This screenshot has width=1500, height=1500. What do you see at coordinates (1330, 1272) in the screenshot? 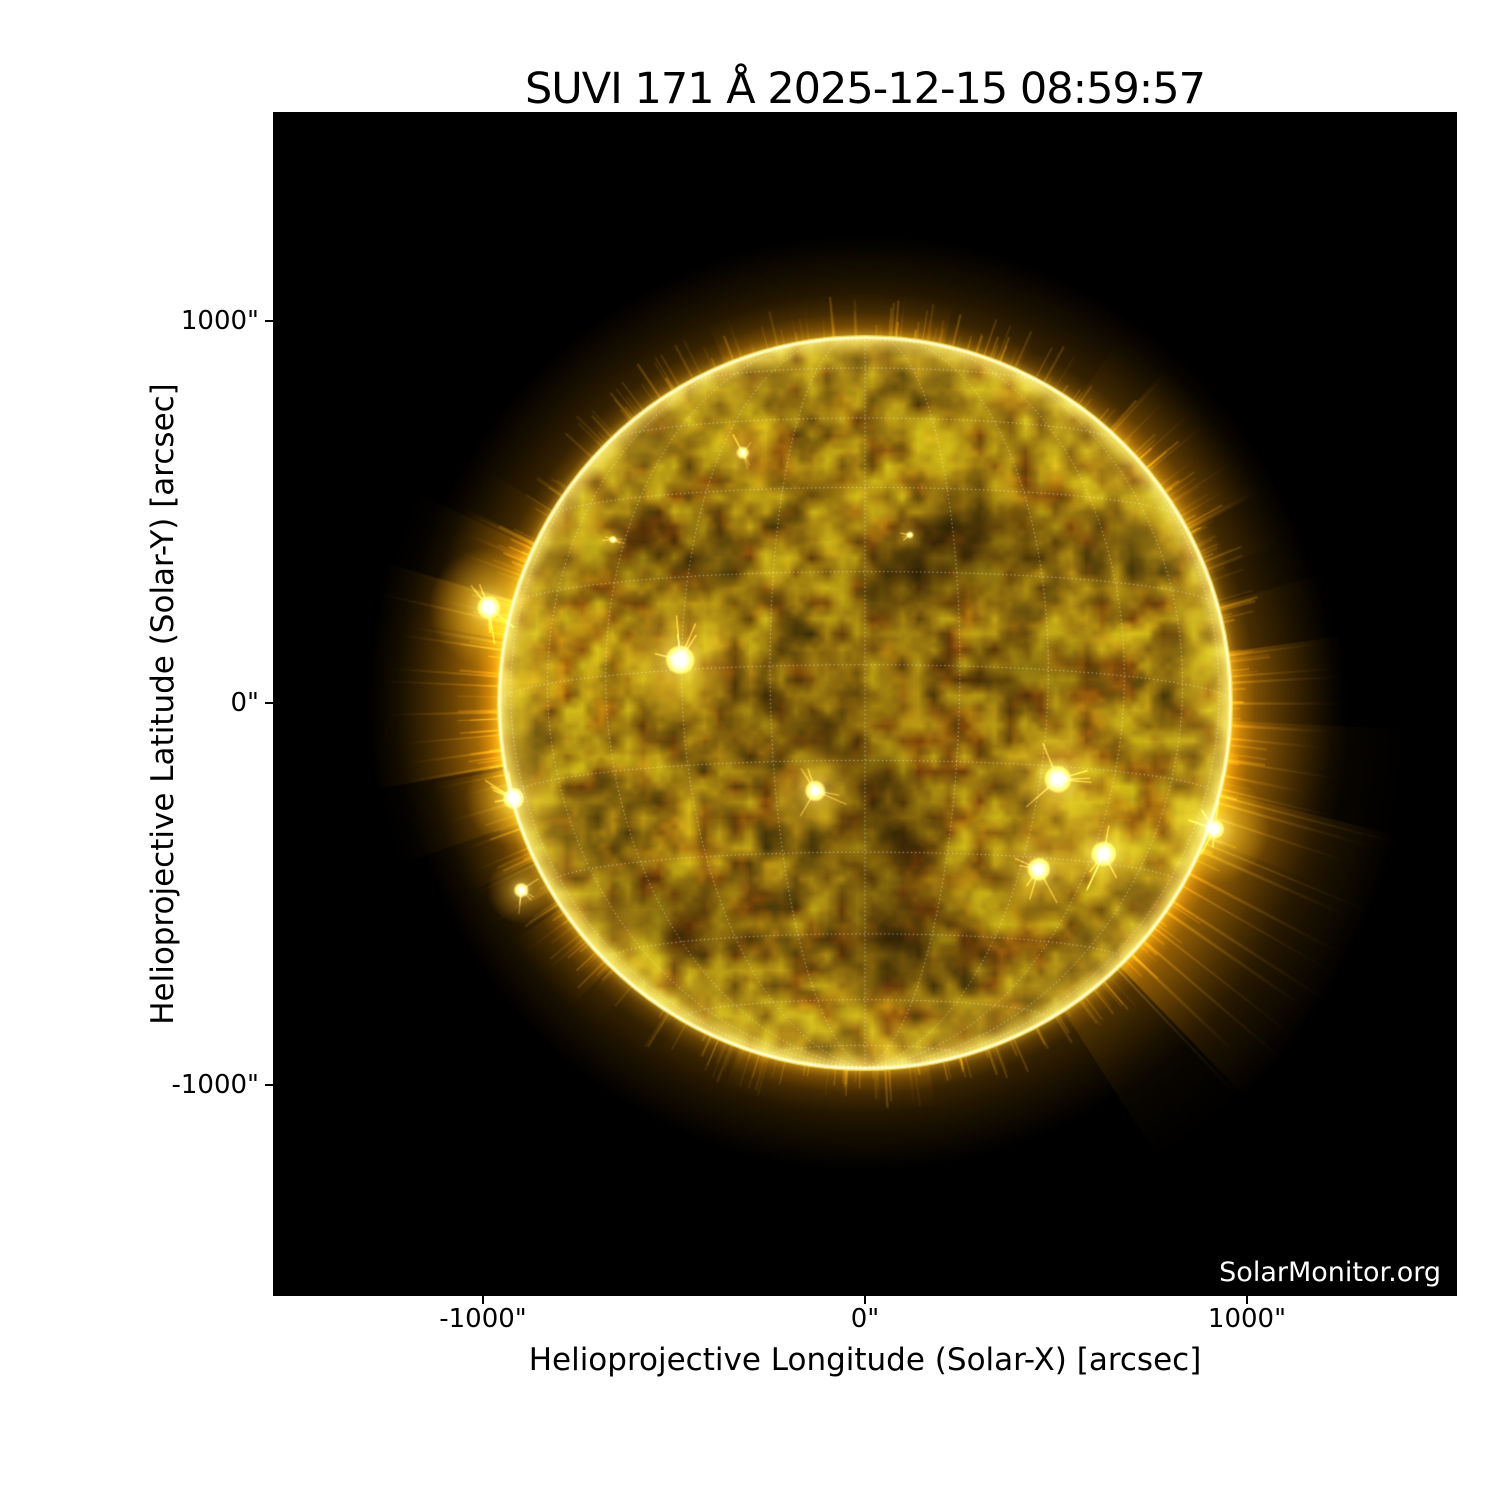
I see `watermark: SolarMonitor.org` at bounding box center [1330, 1272].